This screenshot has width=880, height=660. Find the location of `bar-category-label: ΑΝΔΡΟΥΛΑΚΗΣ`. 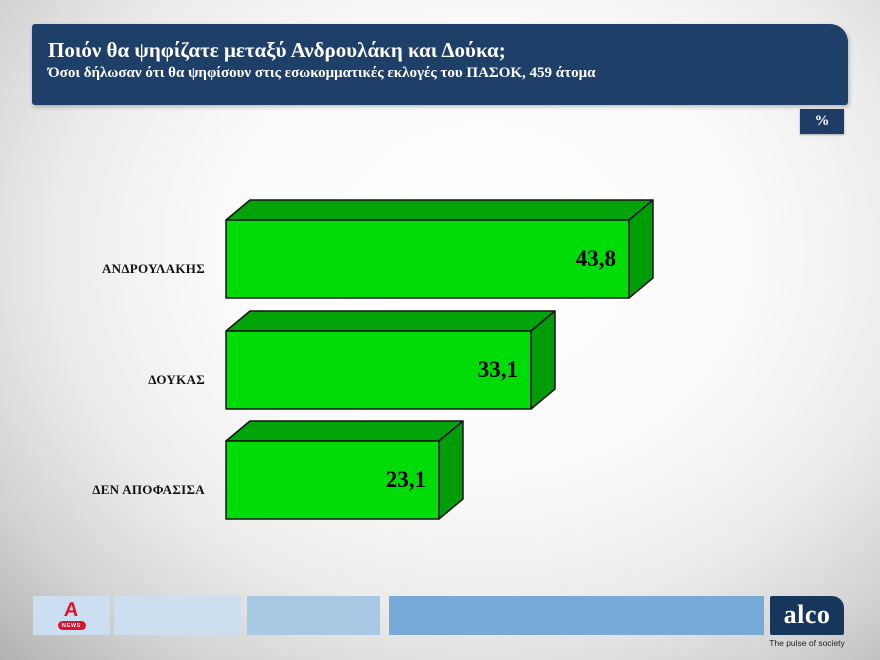

bar-category-label: ΑΝΔΡΟΥΛΑΚΗΣ is located at coordinates (153, 268).